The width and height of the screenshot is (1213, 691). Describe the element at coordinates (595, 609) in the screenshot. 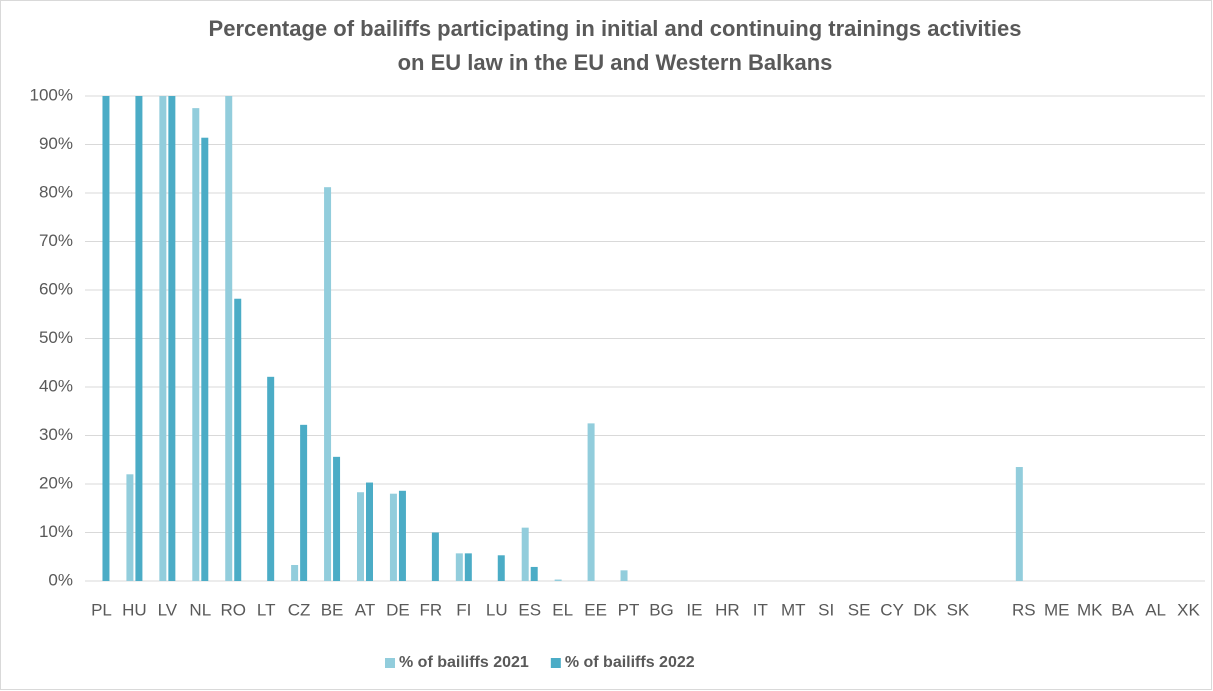

I see `x-tick-label: EE` at that location.